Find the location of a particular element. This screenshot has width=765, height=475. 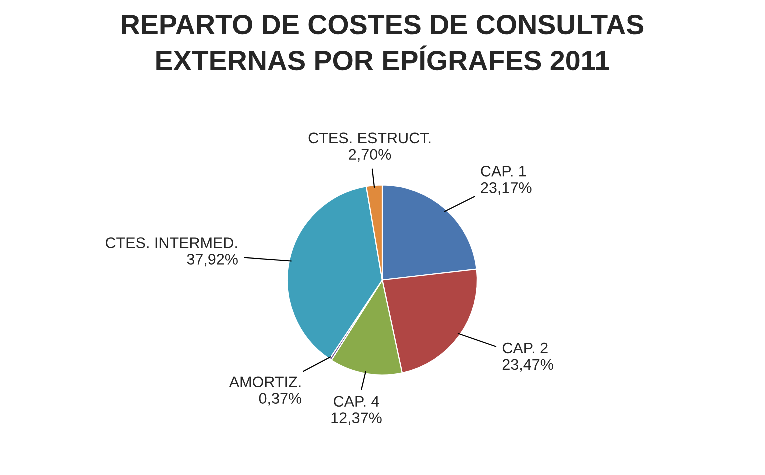

data-label: 2,70% is located at coordinates (370, 155).